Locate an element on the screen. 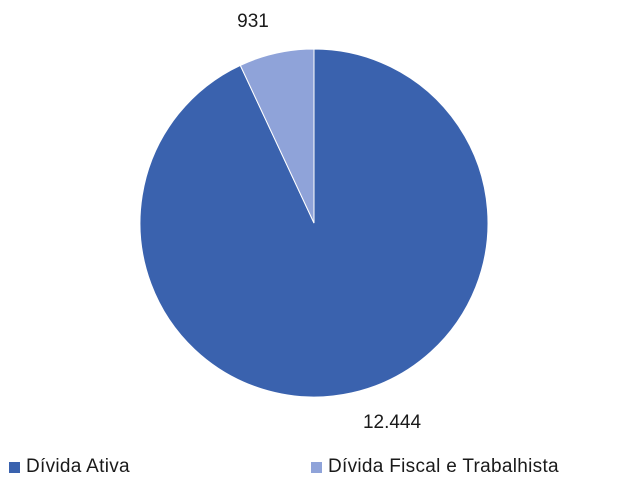 This screenshot has width=637, height=484. legend-item-divida-ativa: Dívida Ativa is located at coordinates (69, 467).